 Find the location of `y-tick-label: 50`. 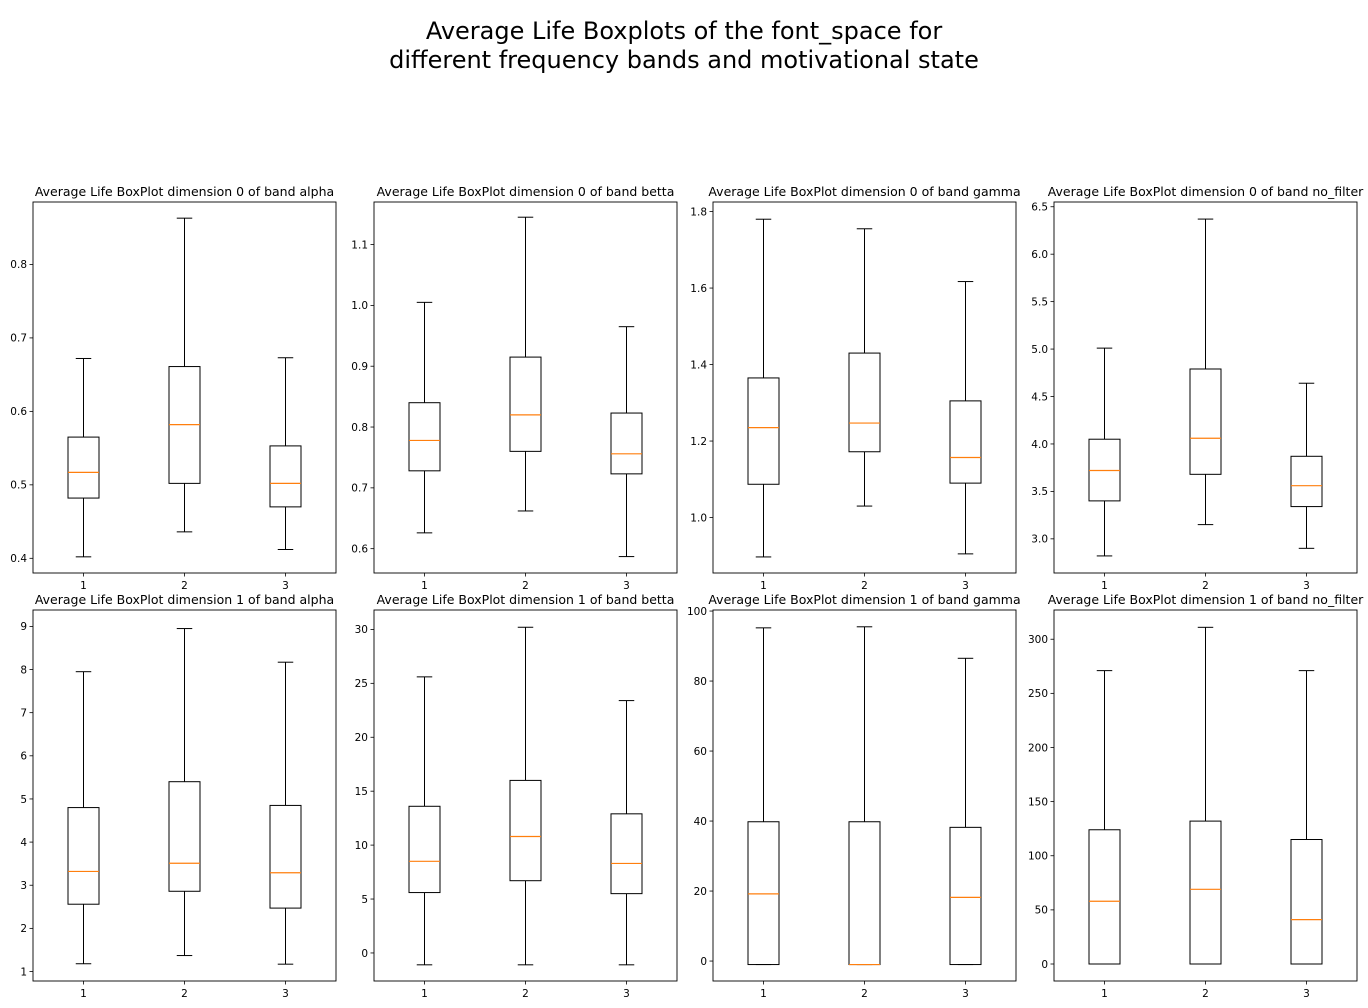

y-tick-label: 50 is located at coordinates (1041, 911).